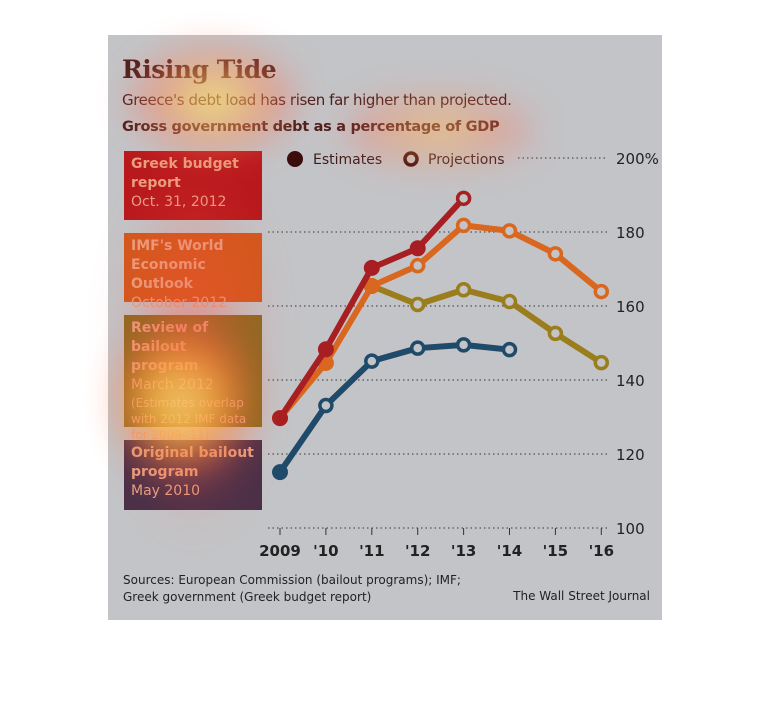  Describe the element at coordinates (637, 159) in the screenshot. I see `y-tick-label: 200%` at that location.